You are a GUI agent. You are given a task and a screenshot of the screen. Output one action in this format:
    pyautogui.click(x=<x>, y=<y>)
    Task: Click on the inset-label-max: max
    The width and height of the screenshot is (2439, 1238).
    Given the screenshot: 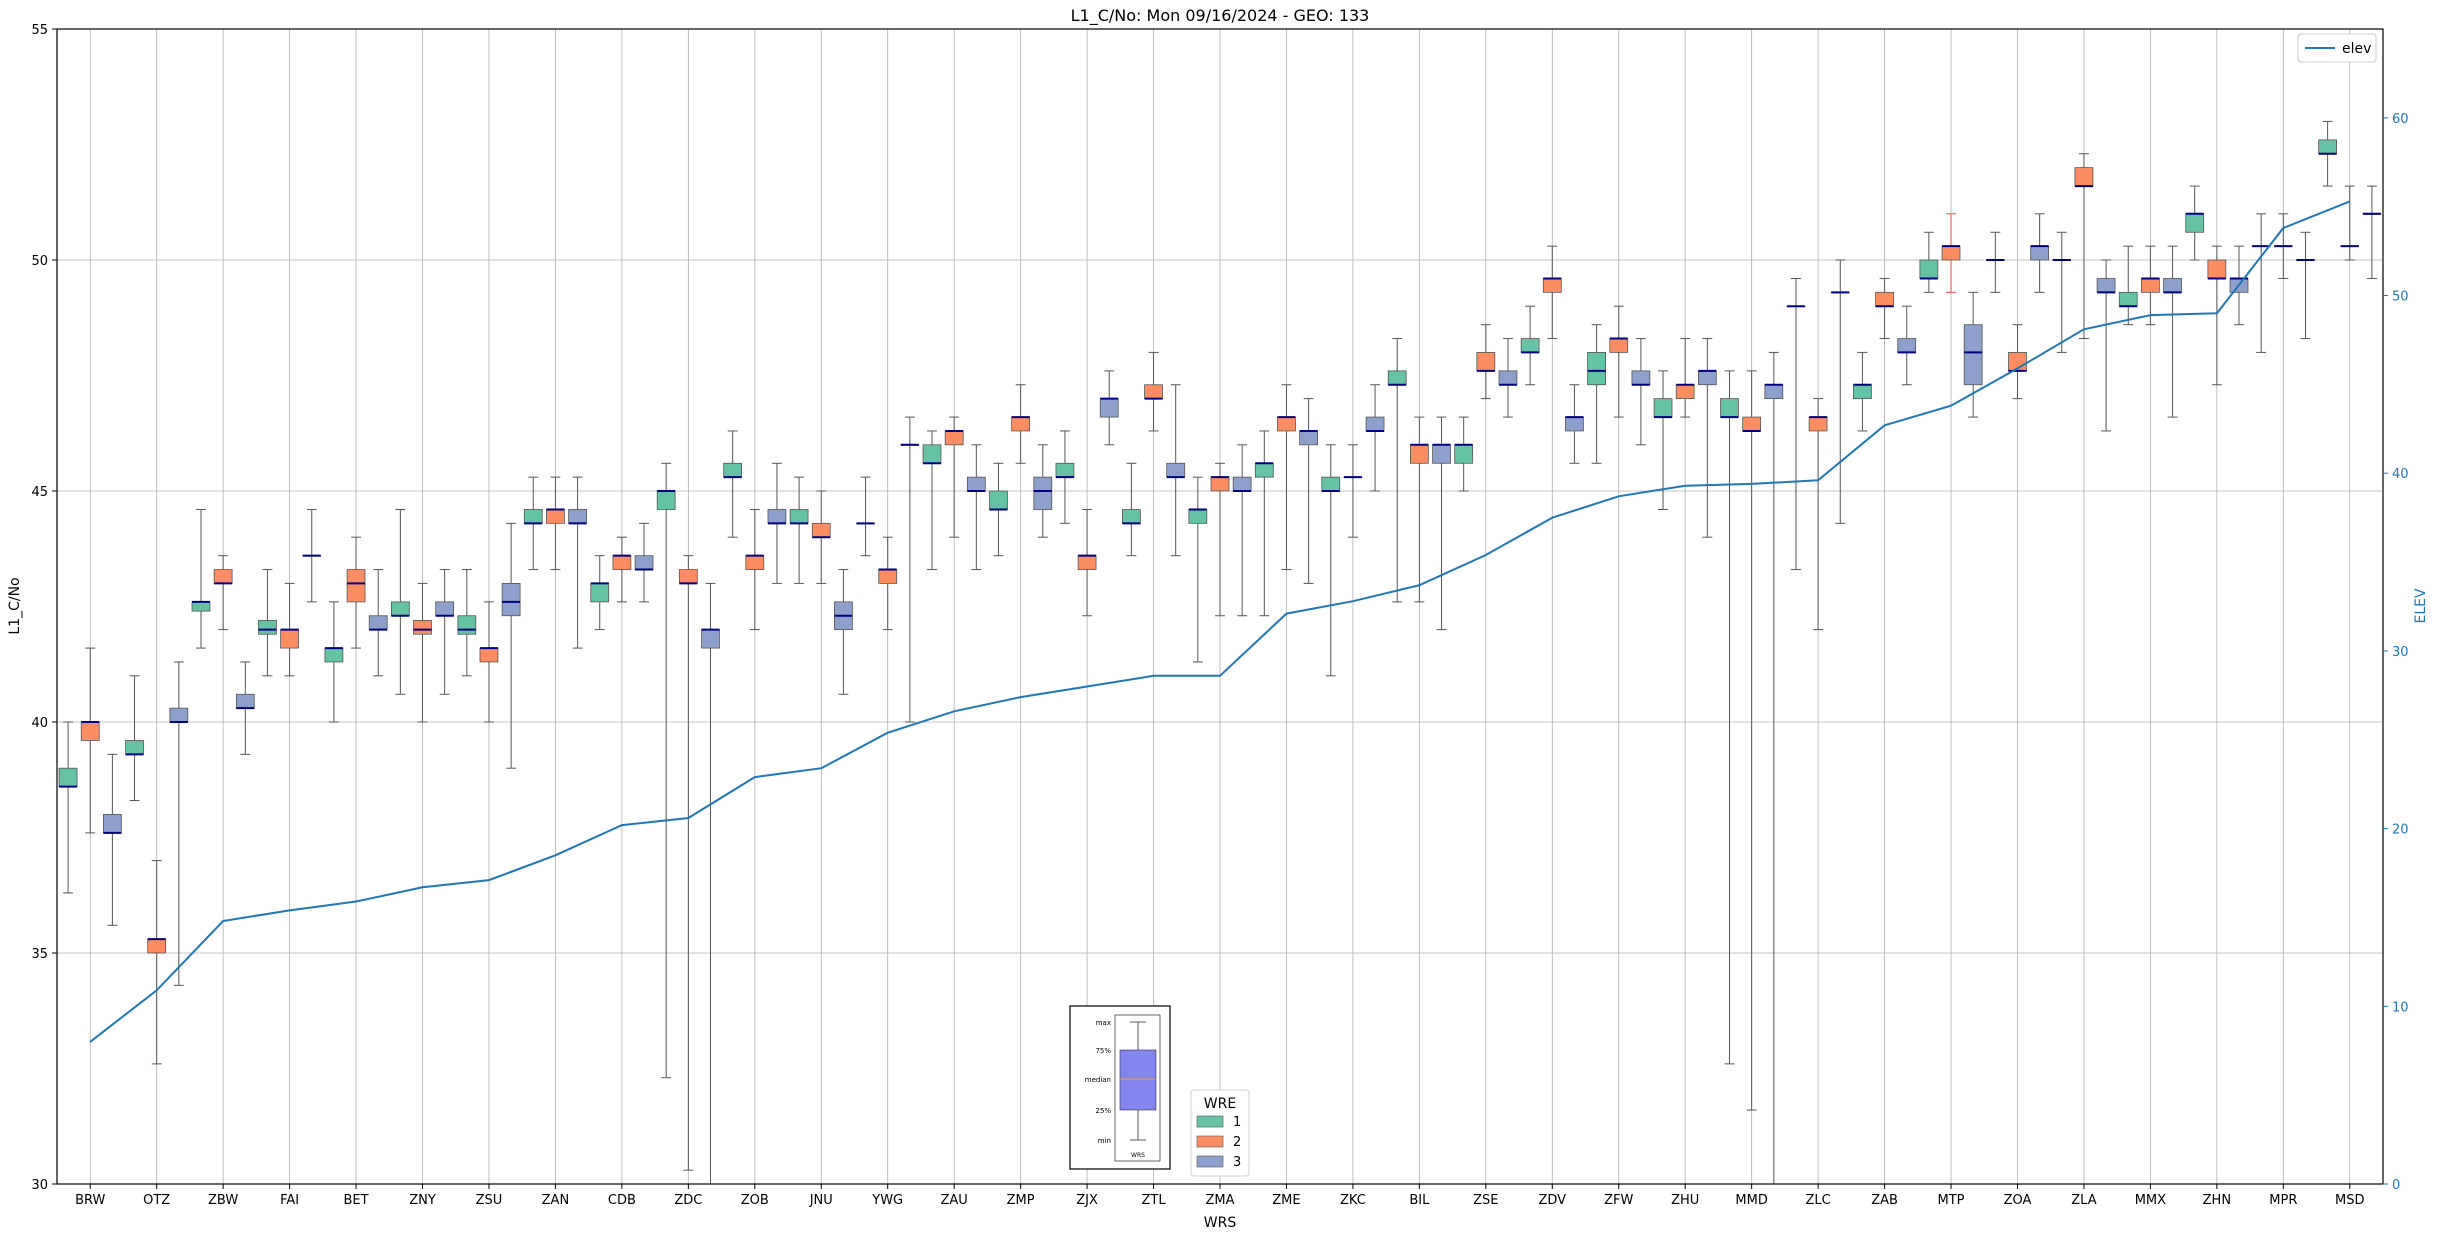 What is the action you would take?
    pyautogui.click(x=1103, y=1023)
    